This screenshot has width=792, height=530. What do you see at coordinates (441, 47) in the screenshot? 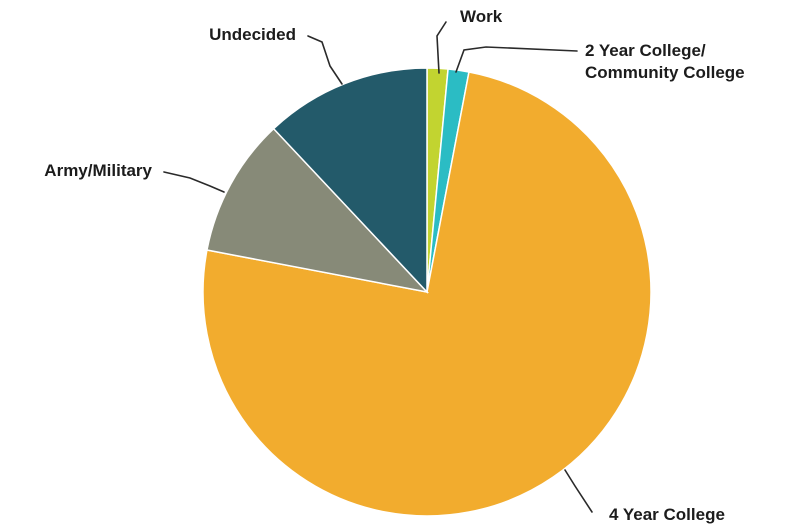
I see `leader-line-work` at bounding box center [441, 47].